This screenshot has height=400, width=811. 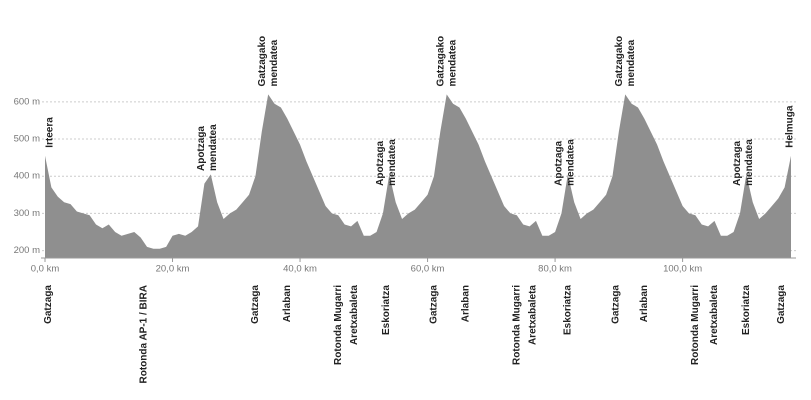 What do you see at coordinates (790, 126) in the screenshot?
I see `waypoint-label: Helmuga` at bounding box center [790, 126].